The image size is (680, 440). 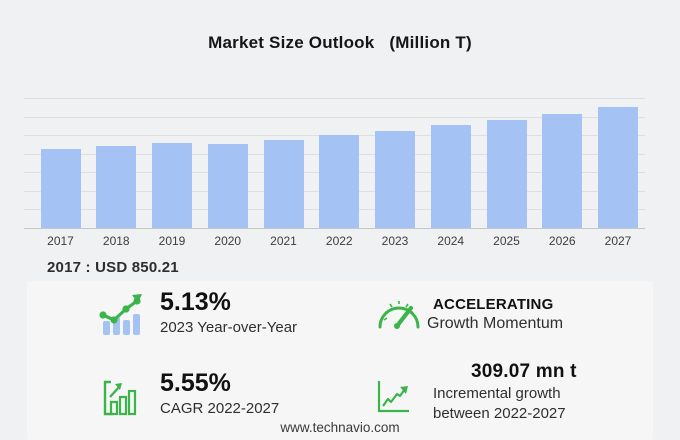 I want to click on x-axis-line, so click(x=334, y=228).